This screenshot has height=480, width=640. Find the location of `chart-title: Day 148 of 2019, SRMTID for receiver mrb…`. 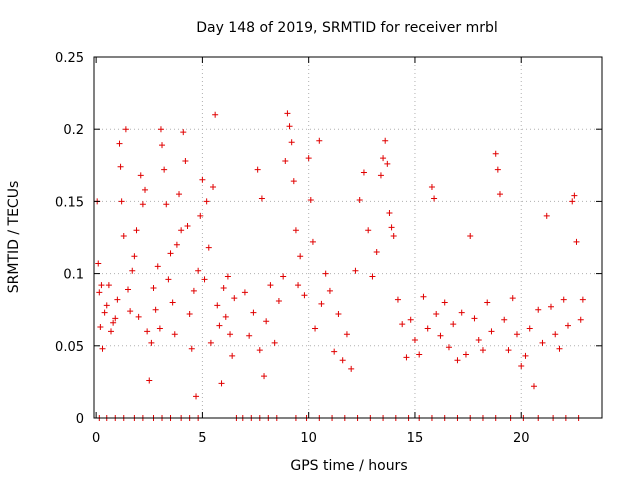

chart-title: Day 148 of 2019, SRMTID for receiver mrb… is located at coordinates (347, 28).